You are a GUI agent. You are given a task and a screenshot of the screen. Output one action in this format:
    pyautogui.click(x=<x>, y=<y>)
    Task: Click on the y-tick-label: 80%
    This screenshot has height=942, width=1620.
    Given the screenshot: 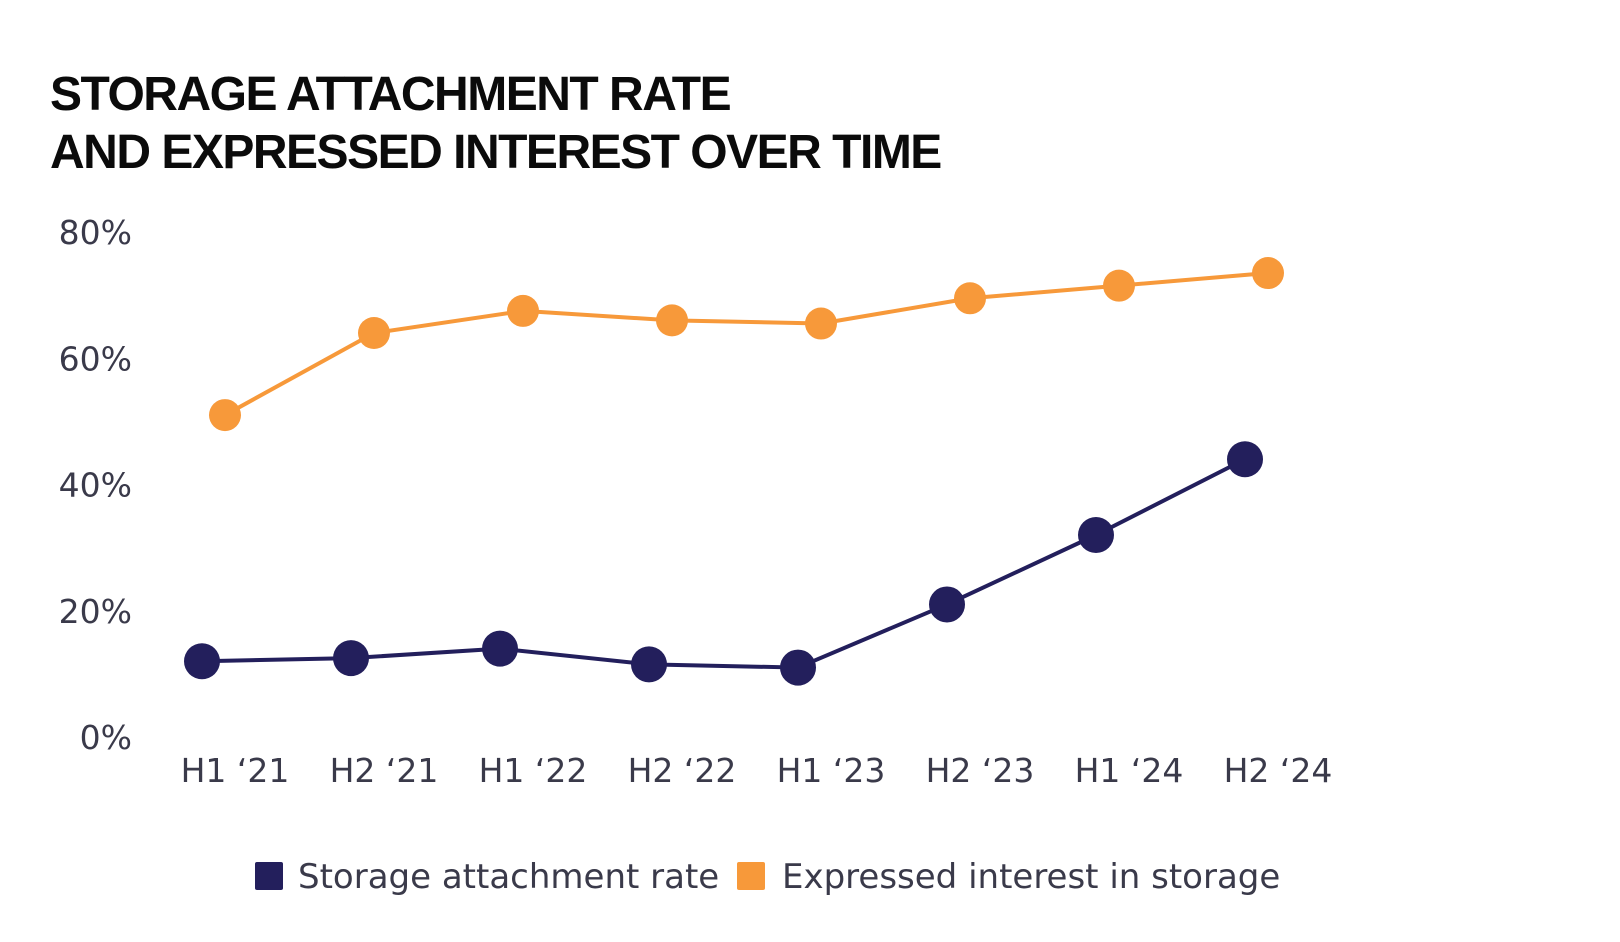 What is the action you would take?
    pyautogui.click(x=95, y=232)
    